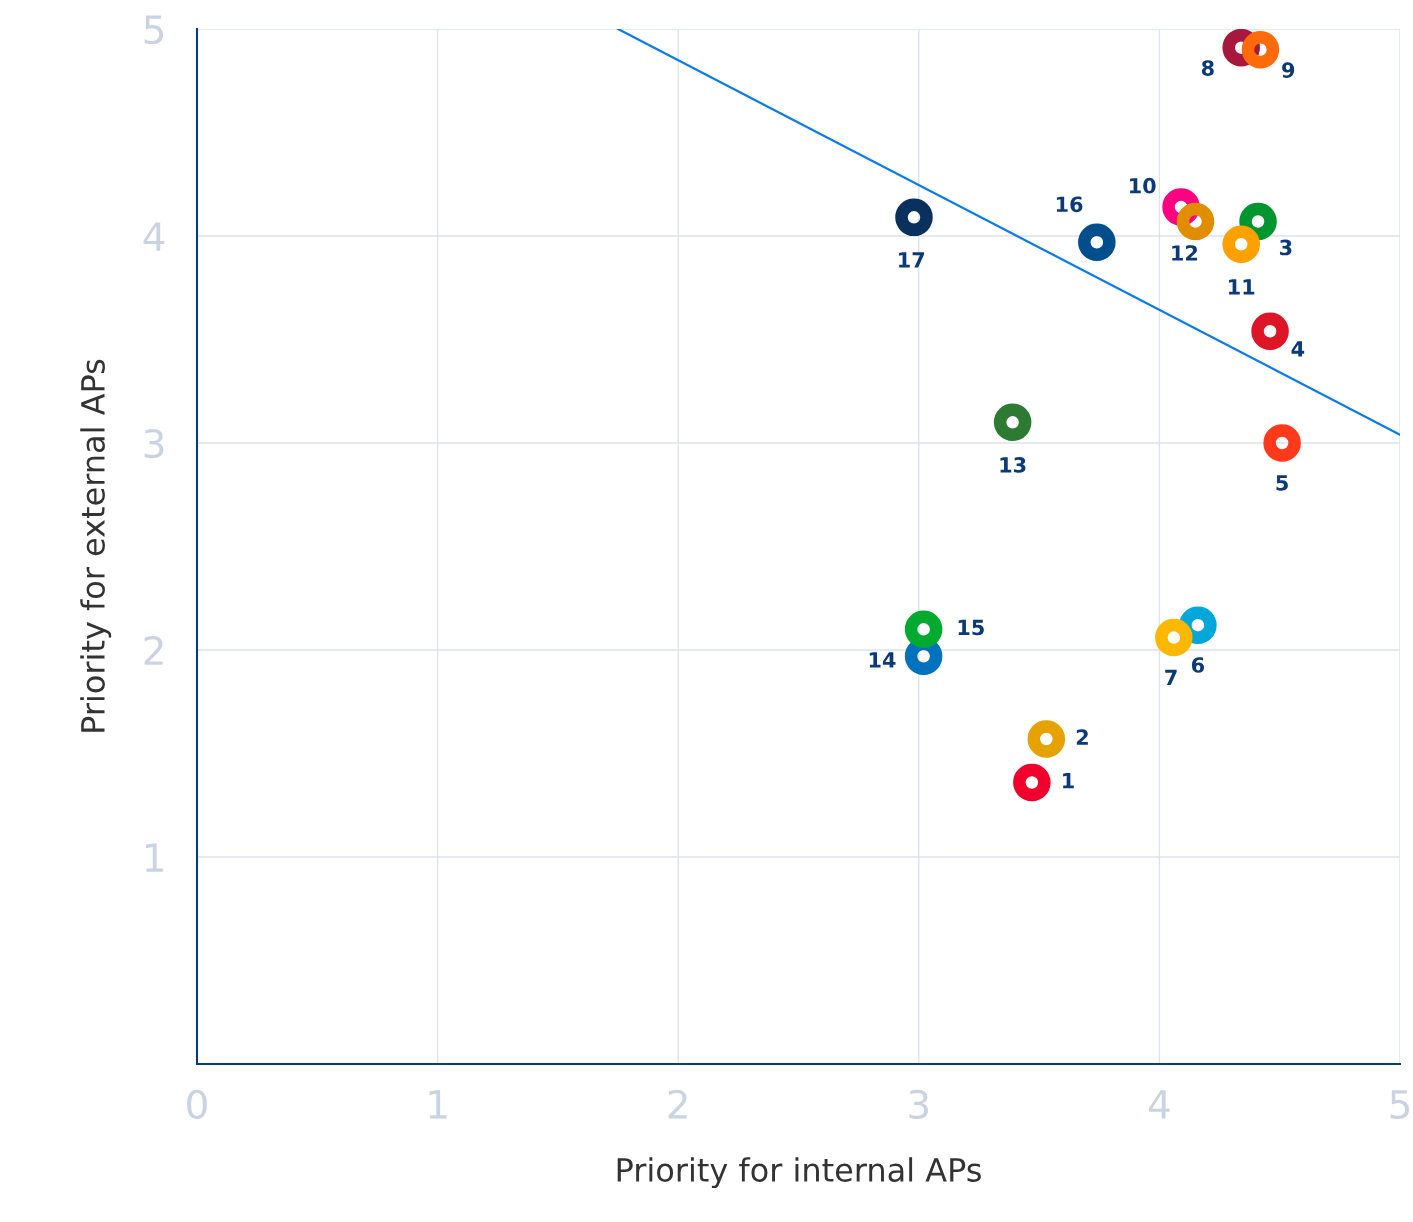 The width and height of the screenshot is (1413, 1222). Describe the element at coordinates (1288, 70) in the screenshot. I see `annotation: 9` at that location.